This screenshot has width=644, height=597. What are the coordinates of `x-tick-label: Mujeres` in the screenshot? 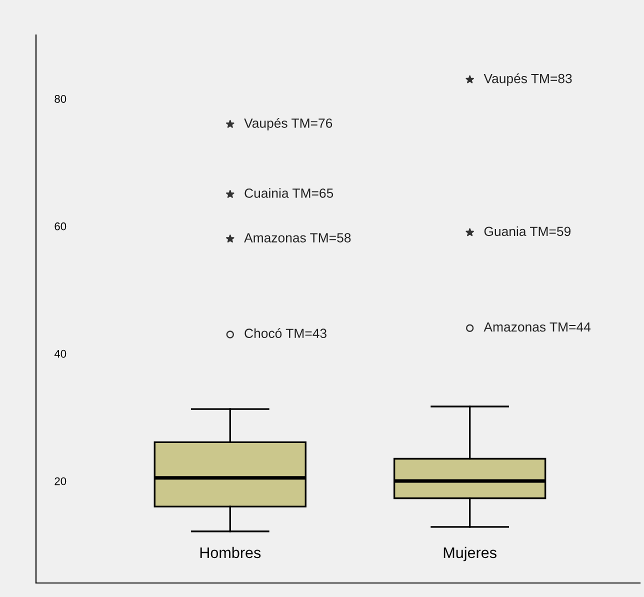 It's located at (470, 554).